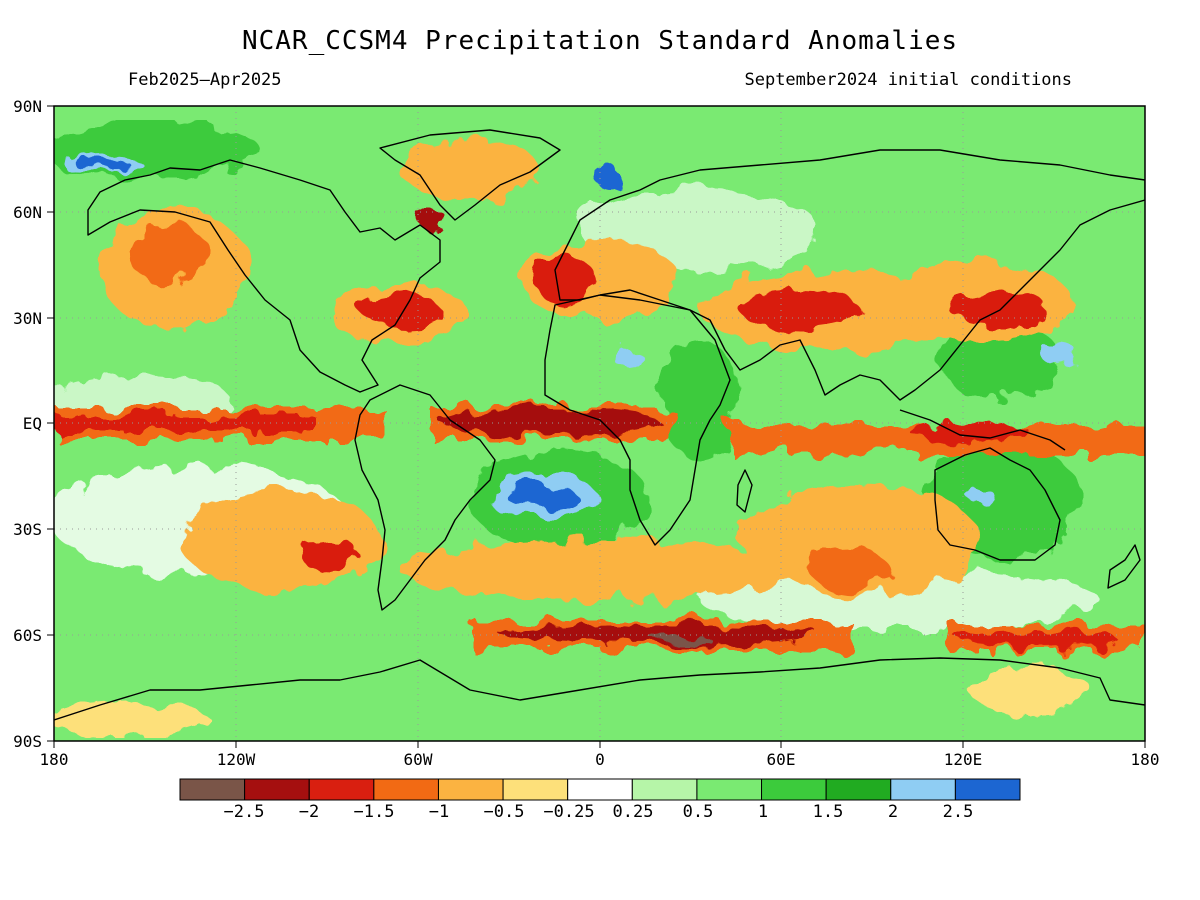 This screenshot has width=1200, height=900. I want to click on lat-label-30s: 30S, so click(27, 529).